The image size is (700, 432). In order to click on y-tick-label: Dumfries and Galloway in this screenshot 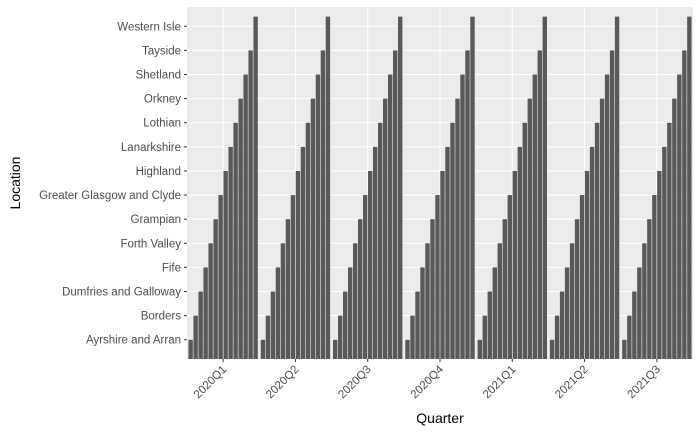, I will do `click(121, 292)`.